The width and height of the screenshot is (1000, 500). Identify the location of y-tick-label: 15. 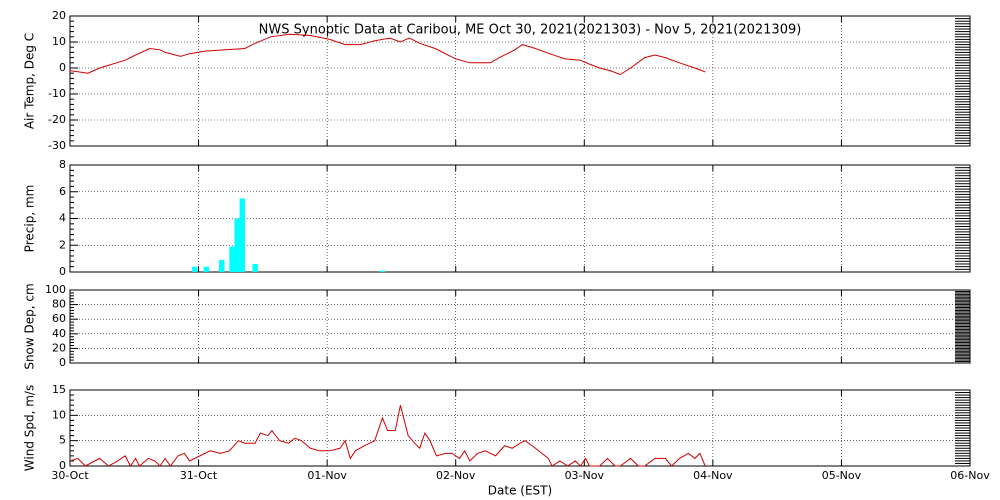
(59, 389).